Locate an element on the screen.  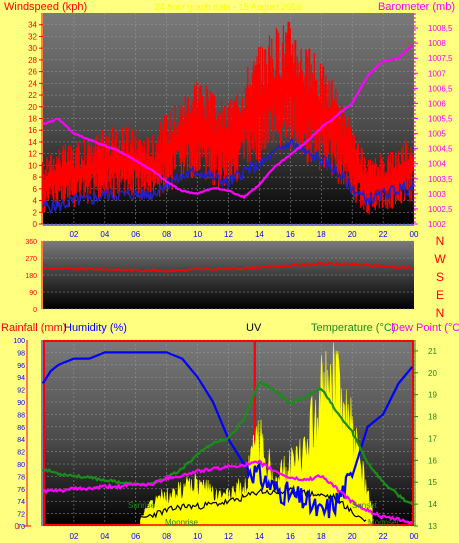
climate-x-tick-label: 02 is located at coordinates (73, 536).